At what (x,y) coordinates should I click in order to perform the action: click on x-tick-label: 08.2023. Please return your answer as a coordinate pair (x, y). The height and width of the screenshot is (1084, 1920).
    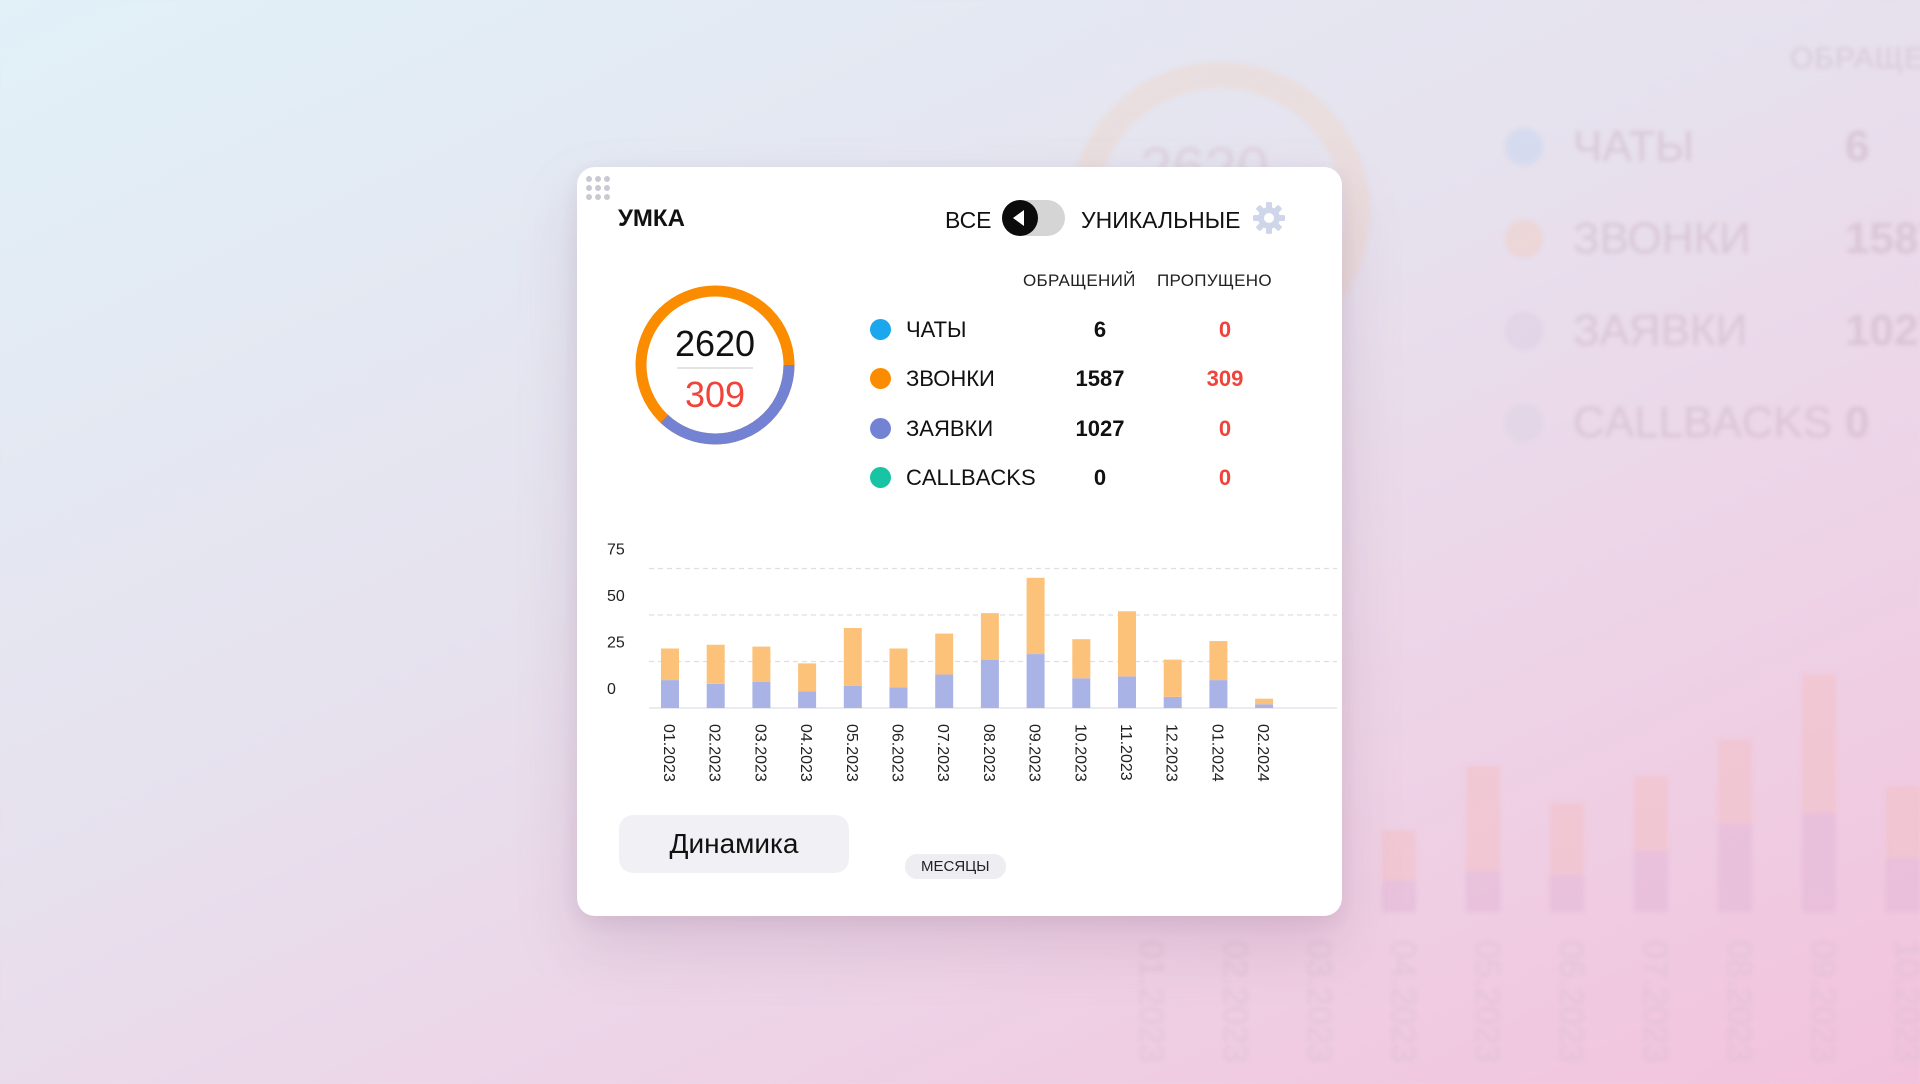
    Looking at the image, I should click on (988, 753).